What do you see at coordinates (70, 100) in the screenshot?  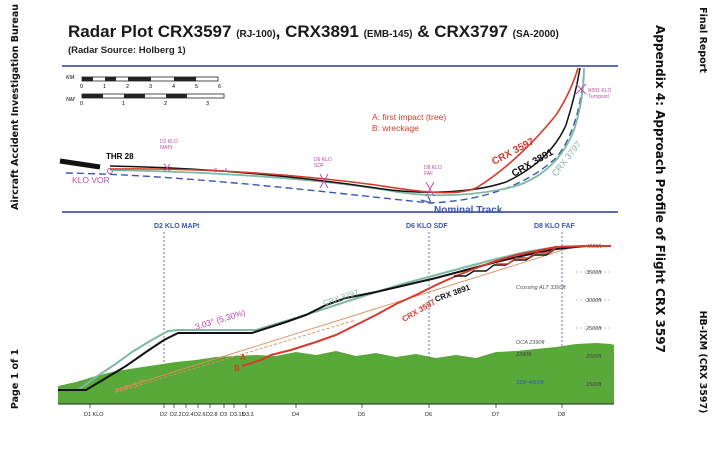 I see `scale-nm-label: NM` at bounding box center [70, 100].